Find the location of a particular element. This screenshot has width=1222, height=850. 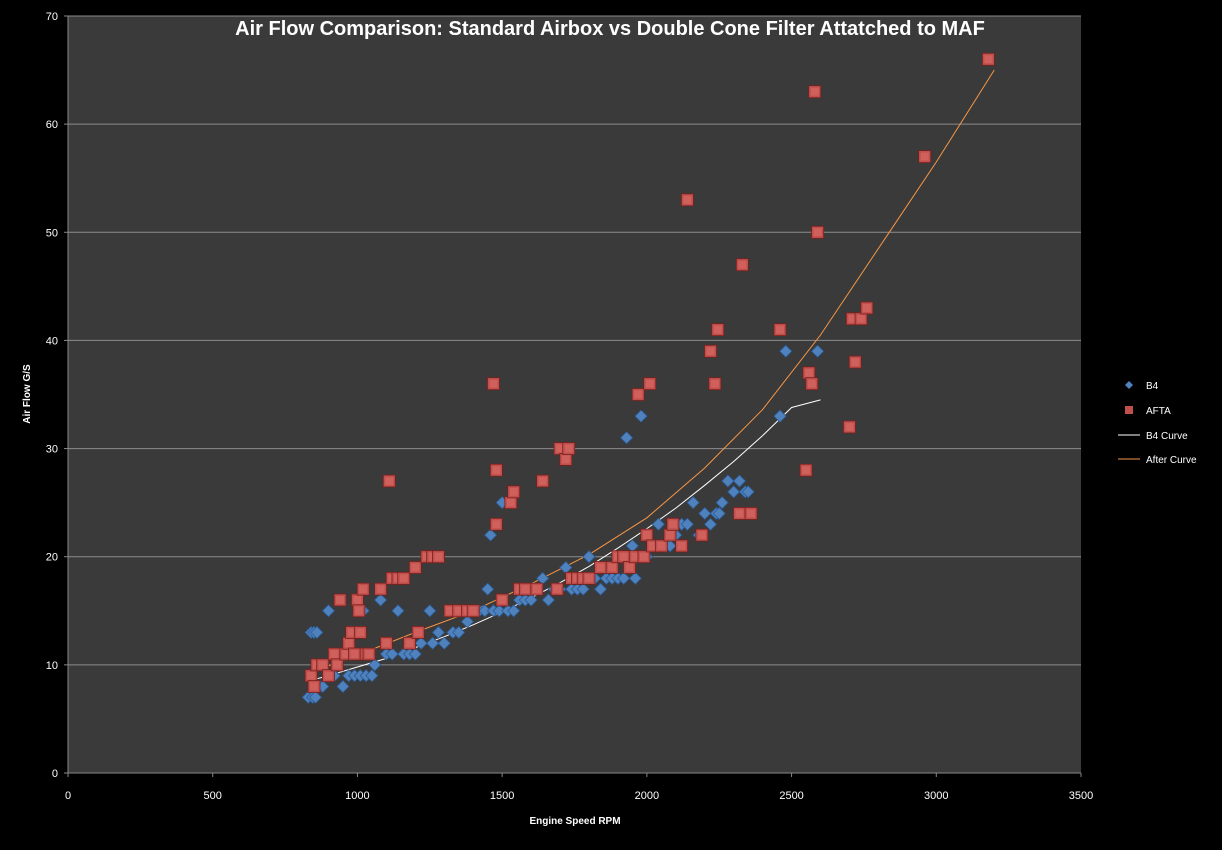

legend-b4-curve-label: B4 Curve is located at coordinates (1167, 436).